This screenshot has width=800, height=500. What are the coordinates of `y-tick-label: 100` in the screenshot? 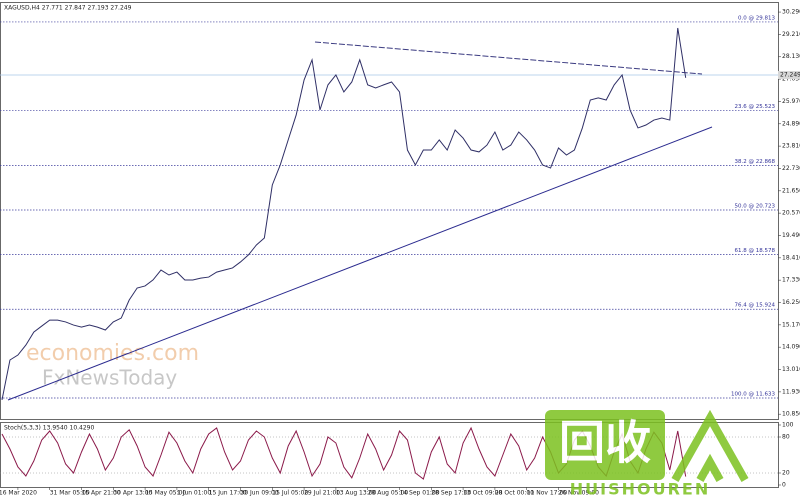 It's located at (788, 425).